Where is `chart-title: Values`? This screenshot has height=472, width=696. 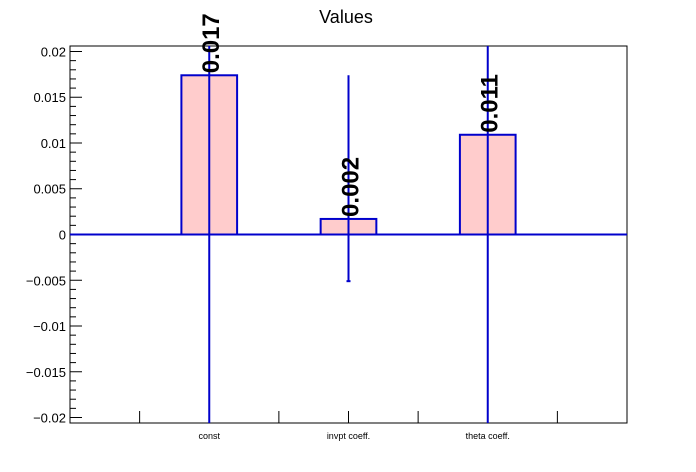 chart-title: Values is located at coordinates (346, 17).